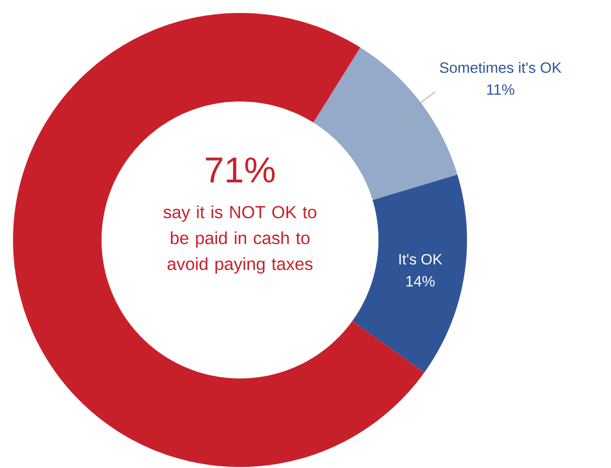  Describe the element at coordinates (239, 240) in the screenshot. I see `slice-label: say it is NOT OK to be paid in cash to avoid paying taxes` at that location.